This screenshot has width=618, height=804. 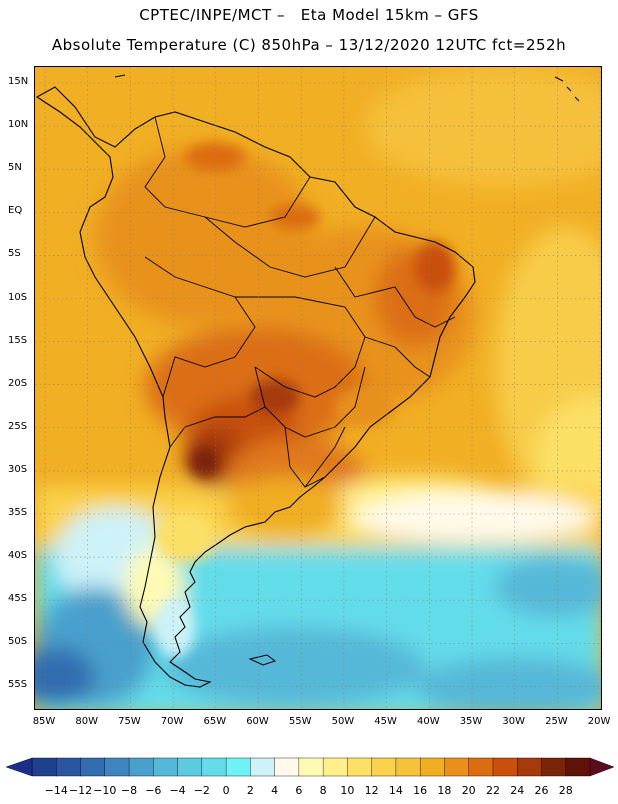 I want to click on lon-label: 85W, so click(x=44, y=721).